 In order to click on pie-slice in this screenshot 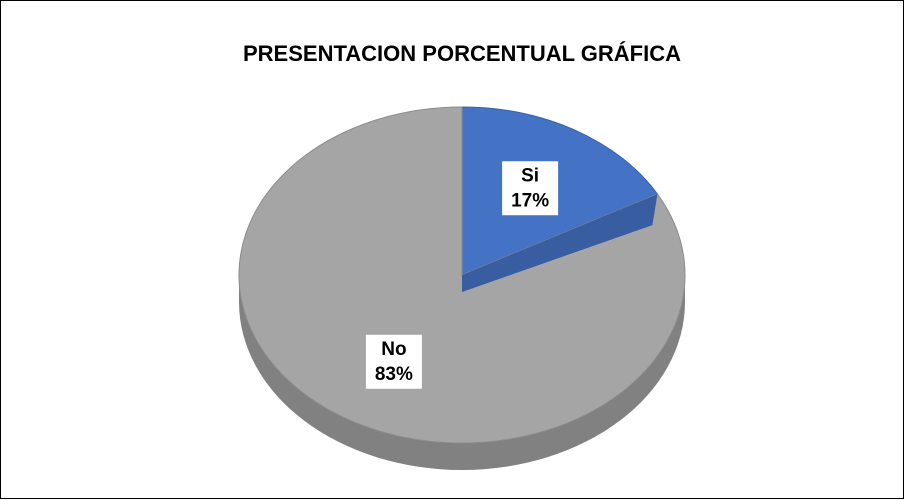, I will do `click(560, 191)`.